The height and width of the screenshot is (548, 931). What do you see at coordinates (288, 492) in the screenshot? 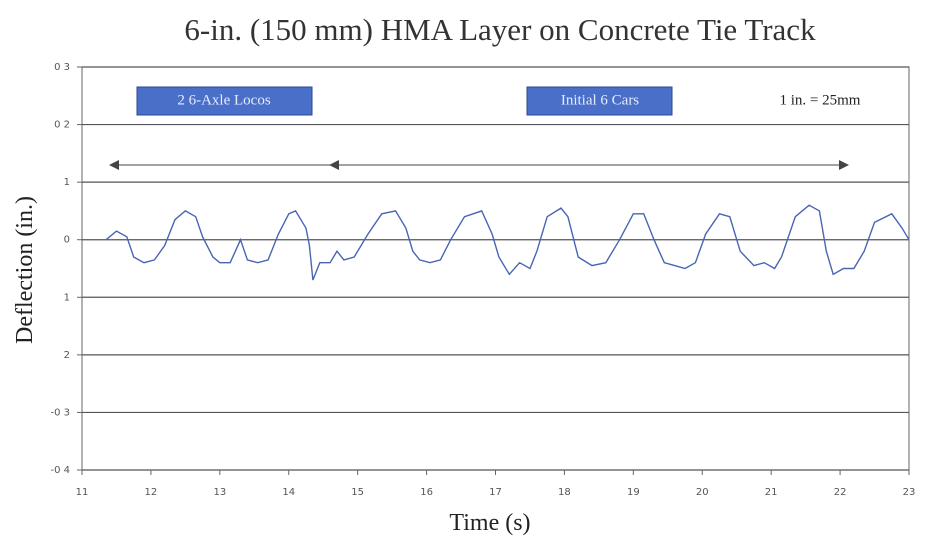
I see `x-tick-label: 14` at bounding box center [288, 492].